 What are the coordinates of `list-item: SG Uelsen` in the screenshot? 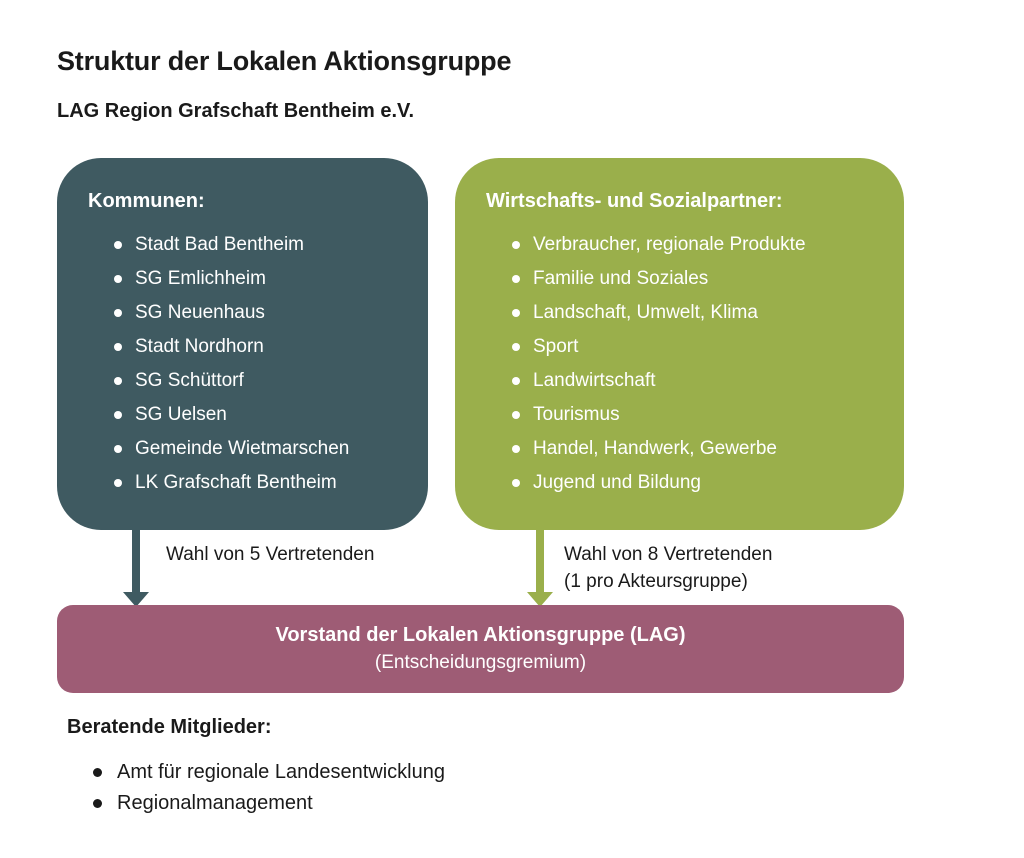 It's located at (271, 415).